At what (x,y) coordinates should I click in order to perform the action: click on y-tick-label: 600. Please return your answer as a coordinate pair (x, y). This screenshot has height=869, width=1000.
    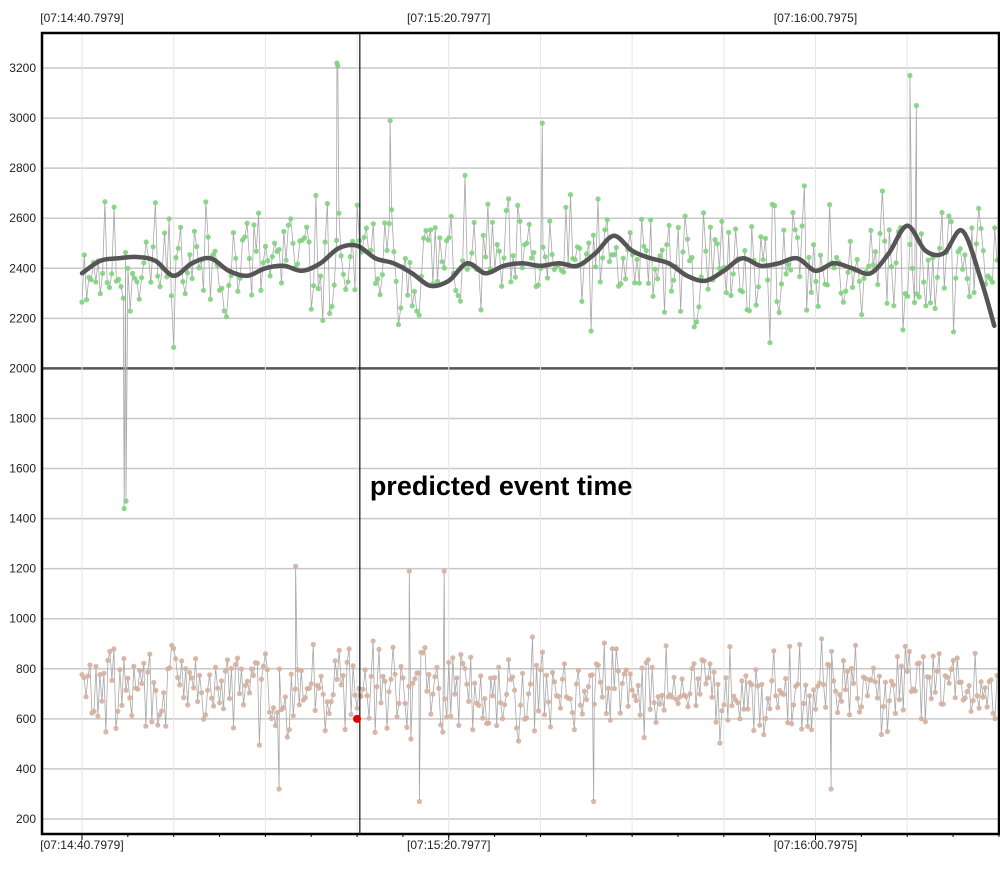
    Looking at the image, I should click on (26, 719).